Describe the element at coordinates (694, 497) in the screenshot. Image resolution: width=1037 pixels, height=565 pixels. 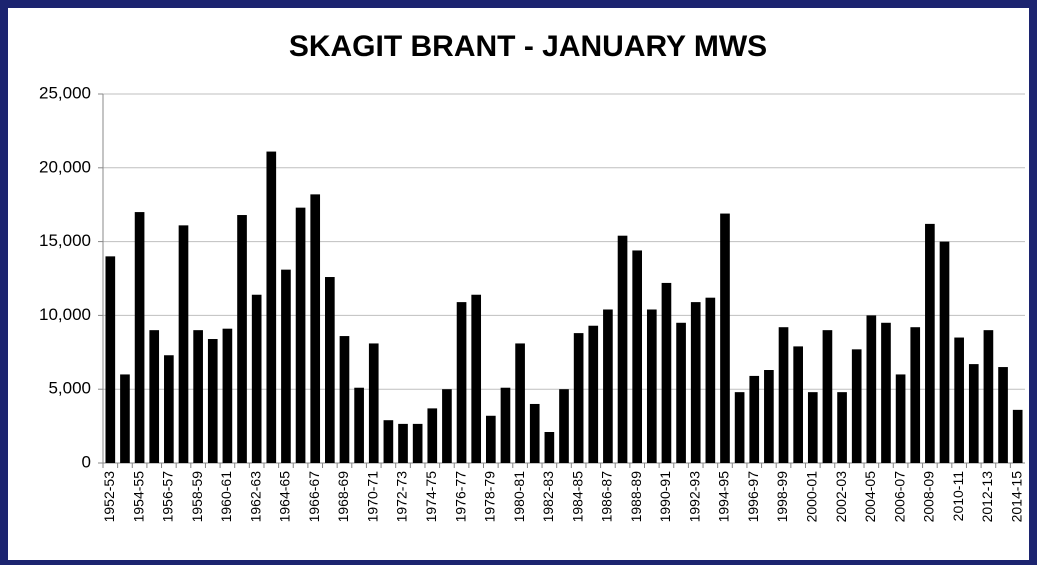
I see `x-tick-label: 1992-93` at that location.